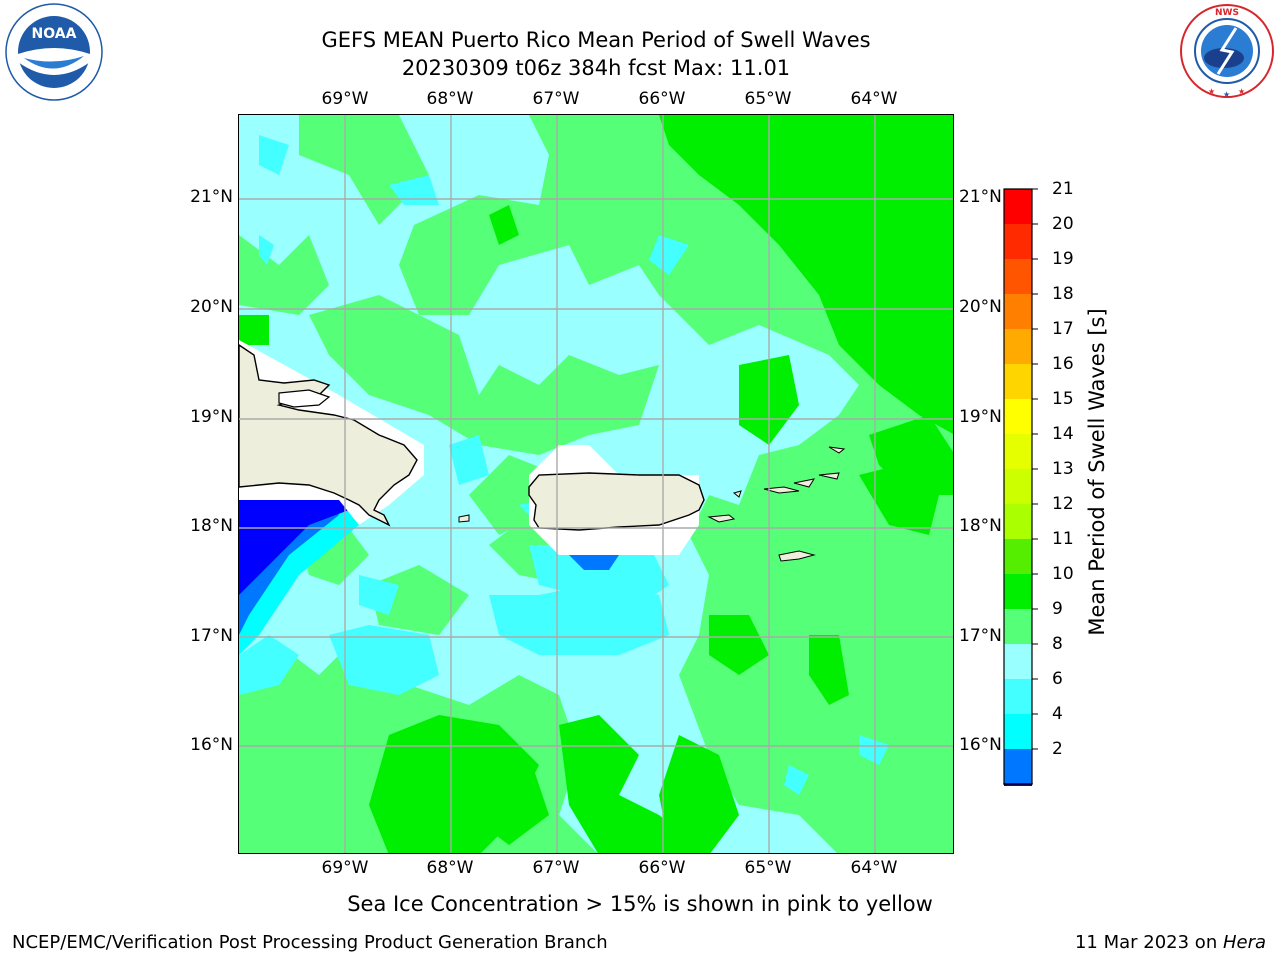 Image resolution: width=1280 pixels, height=960 pixels. Describe the element at coordinates (1063, 574) in the screenshot. I see `colorbar-tick-label: 10` at that location.